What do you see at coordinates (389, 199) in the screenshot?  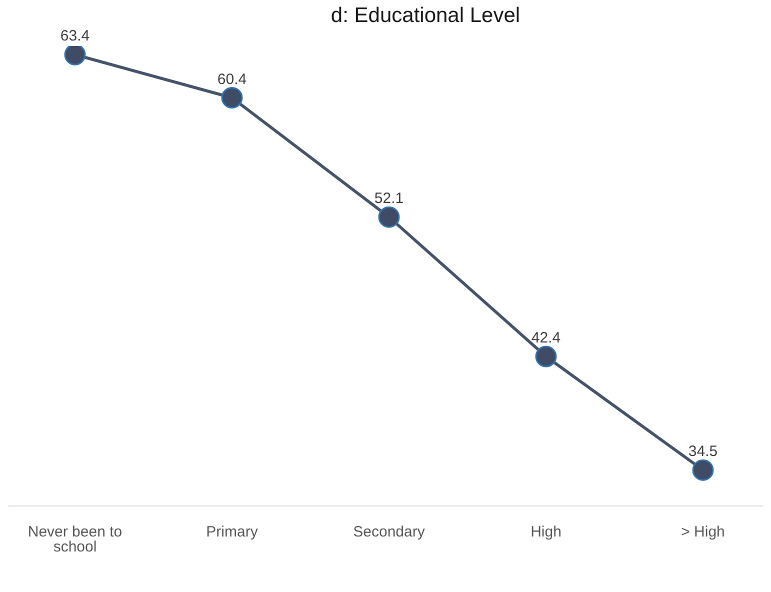 I see `data-label: 52.1` at bounding box center [389, 199].